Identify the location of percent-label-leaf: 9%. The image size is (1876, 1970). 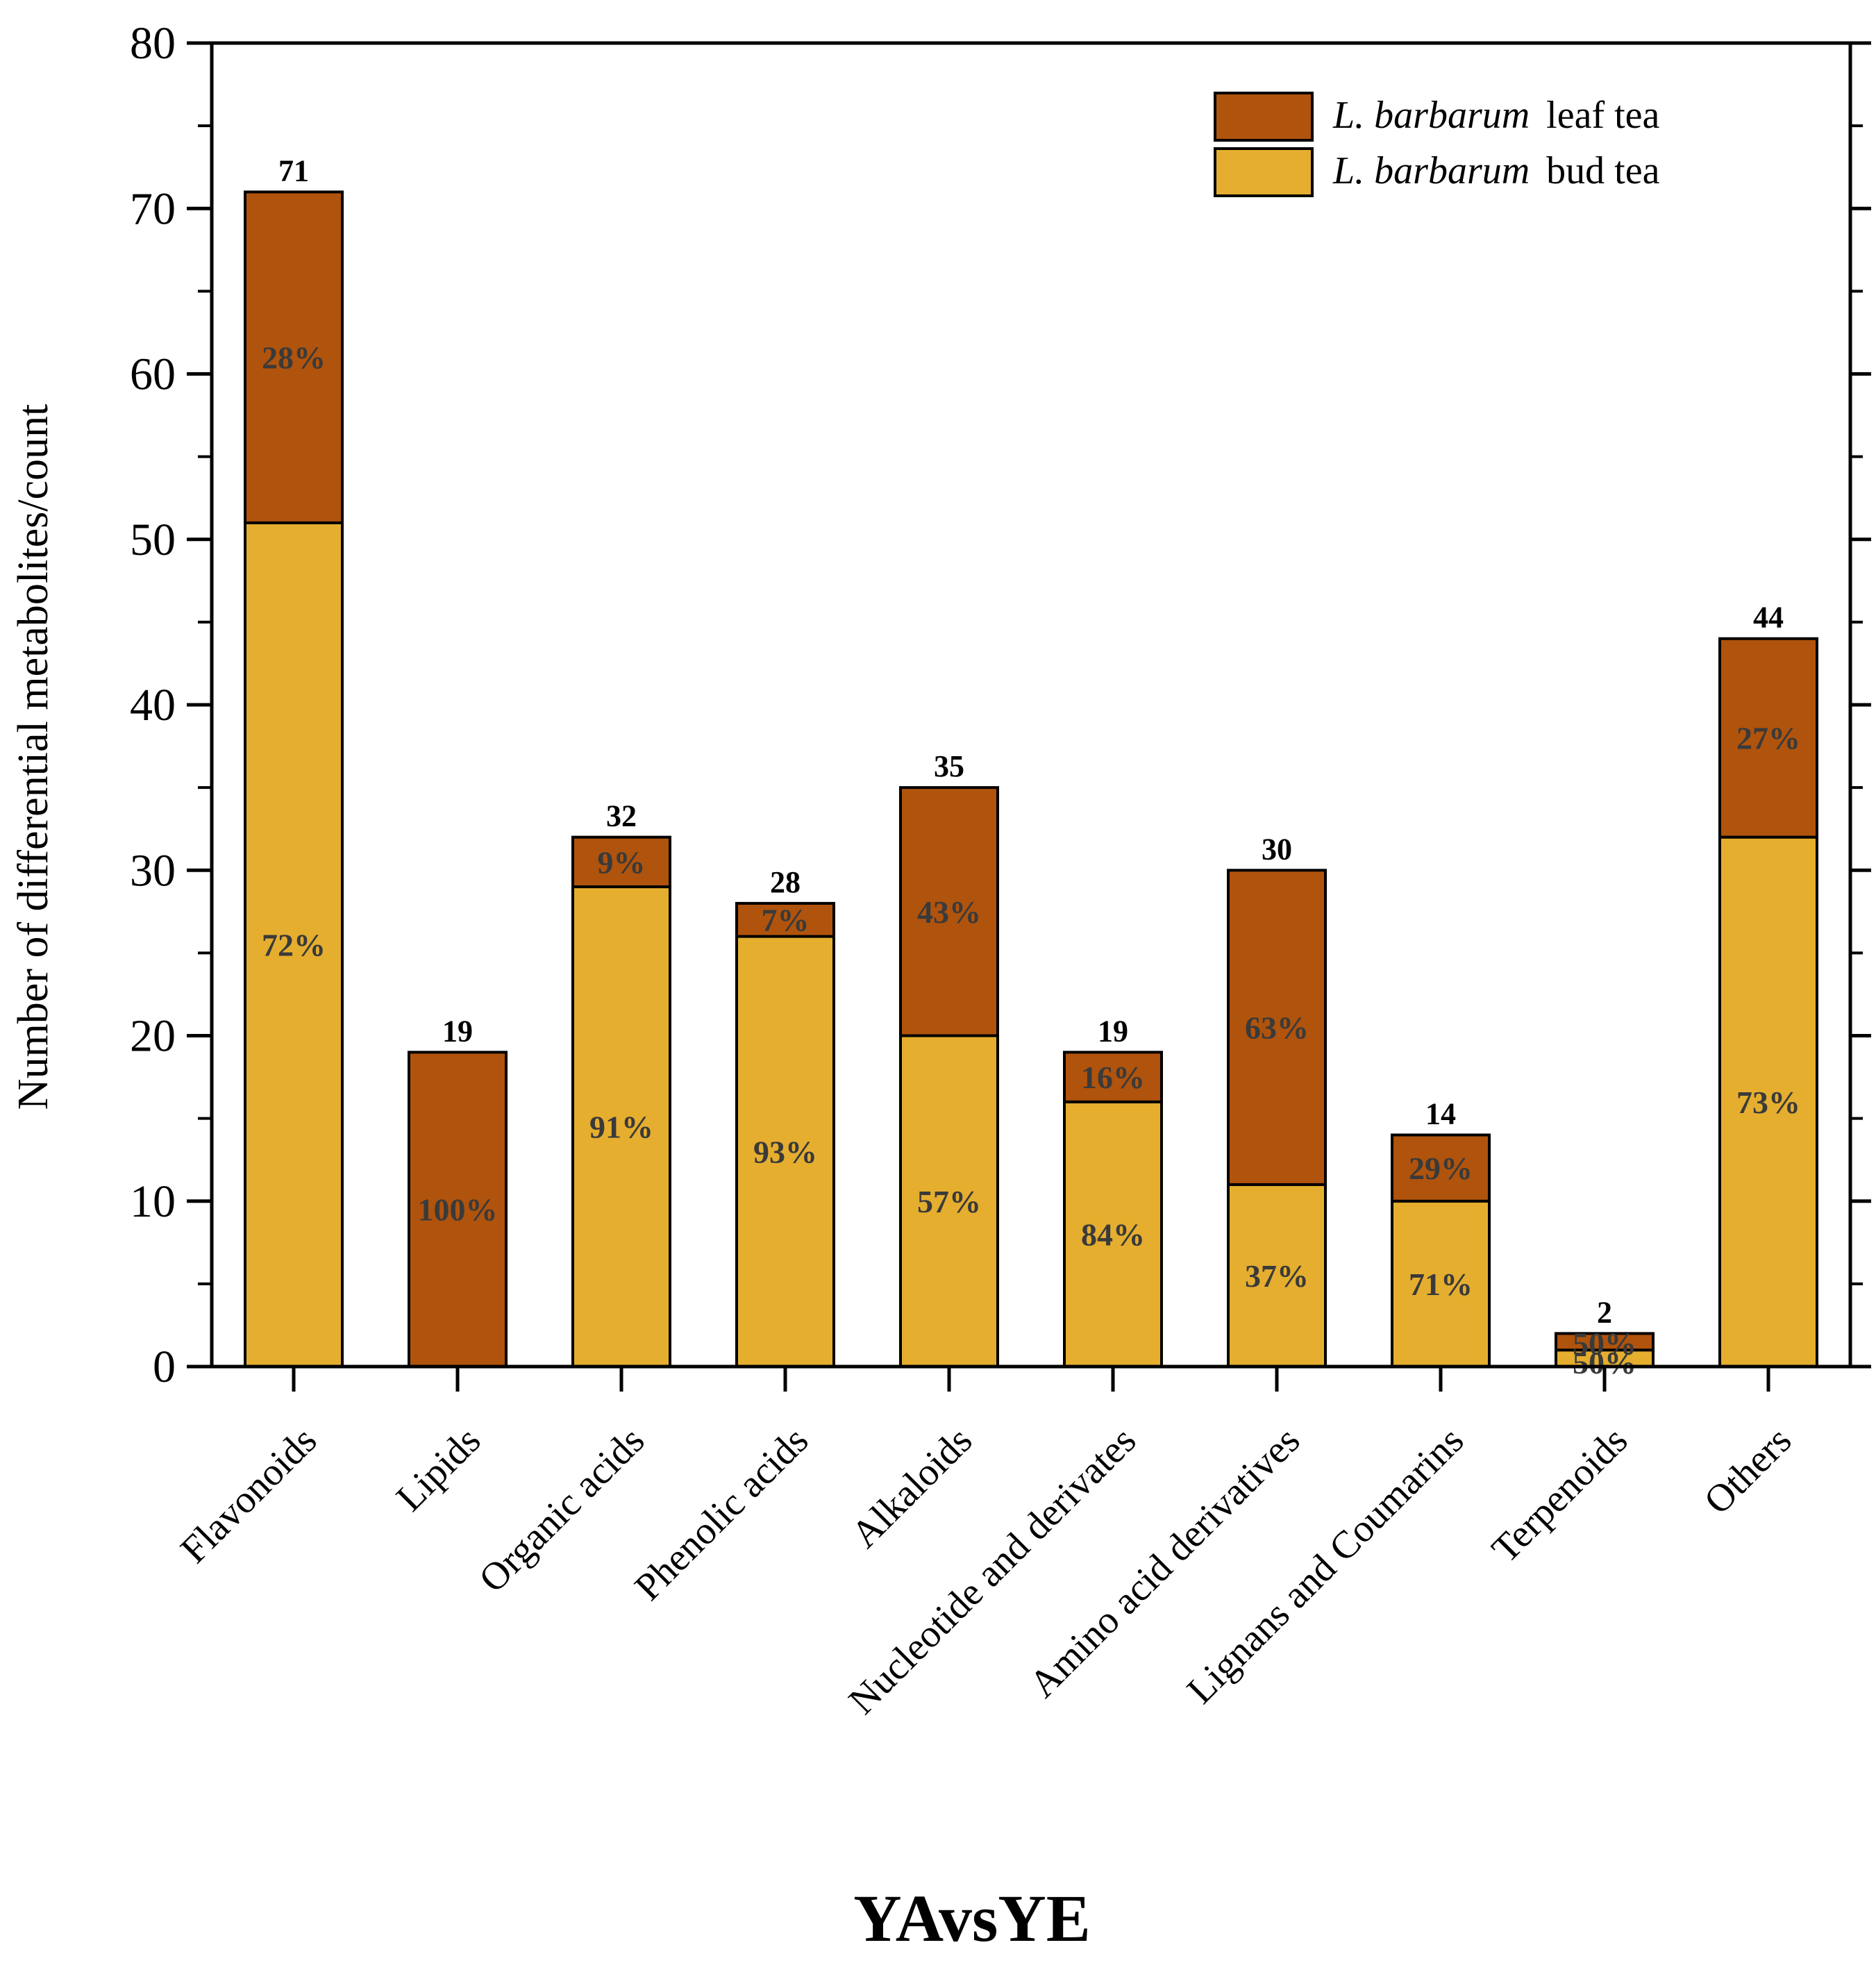
(622, 862).